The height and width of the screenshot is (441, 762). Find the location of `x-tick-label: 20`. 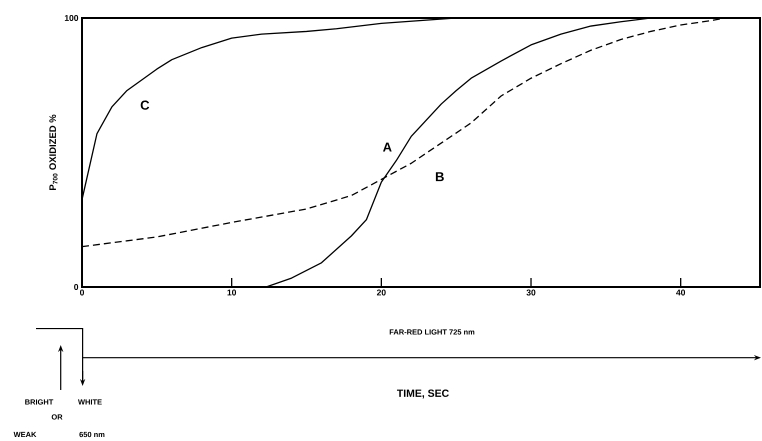

x-tick-label: 20 is located at coordinates (381, 293).